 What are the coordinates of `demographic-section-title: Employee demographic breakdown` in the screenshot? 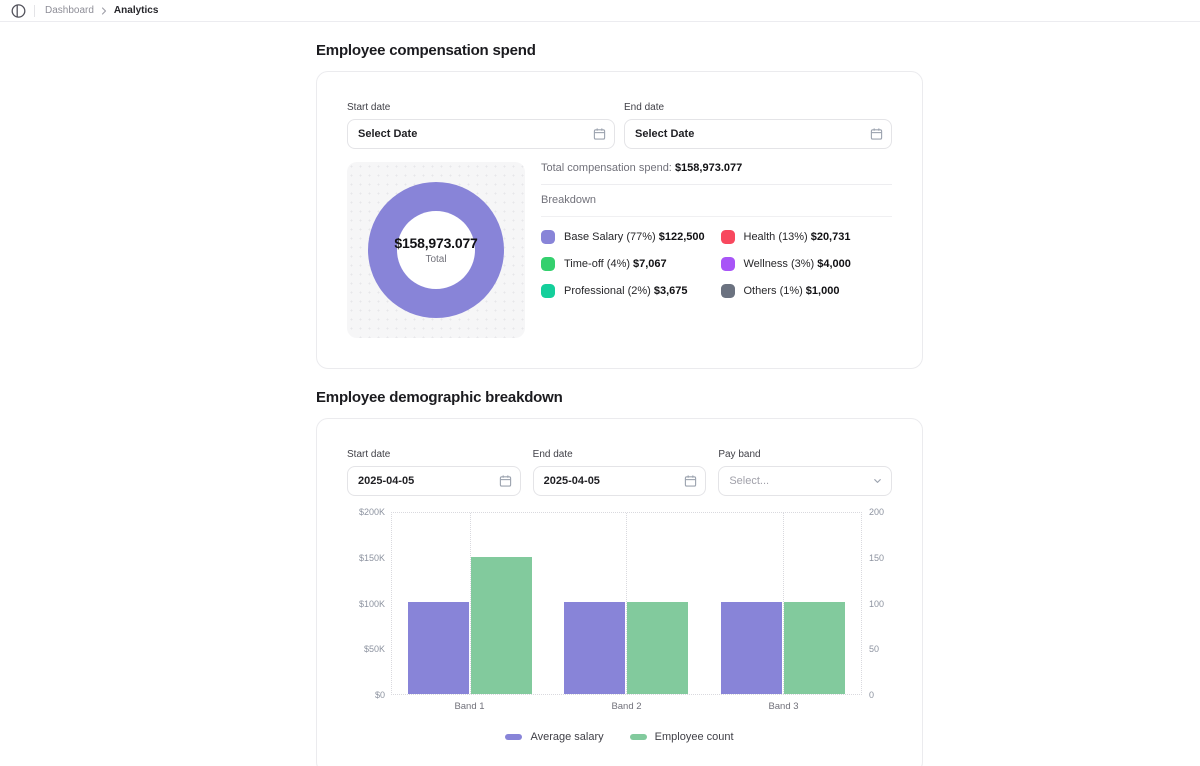 It's located at (439, 397).